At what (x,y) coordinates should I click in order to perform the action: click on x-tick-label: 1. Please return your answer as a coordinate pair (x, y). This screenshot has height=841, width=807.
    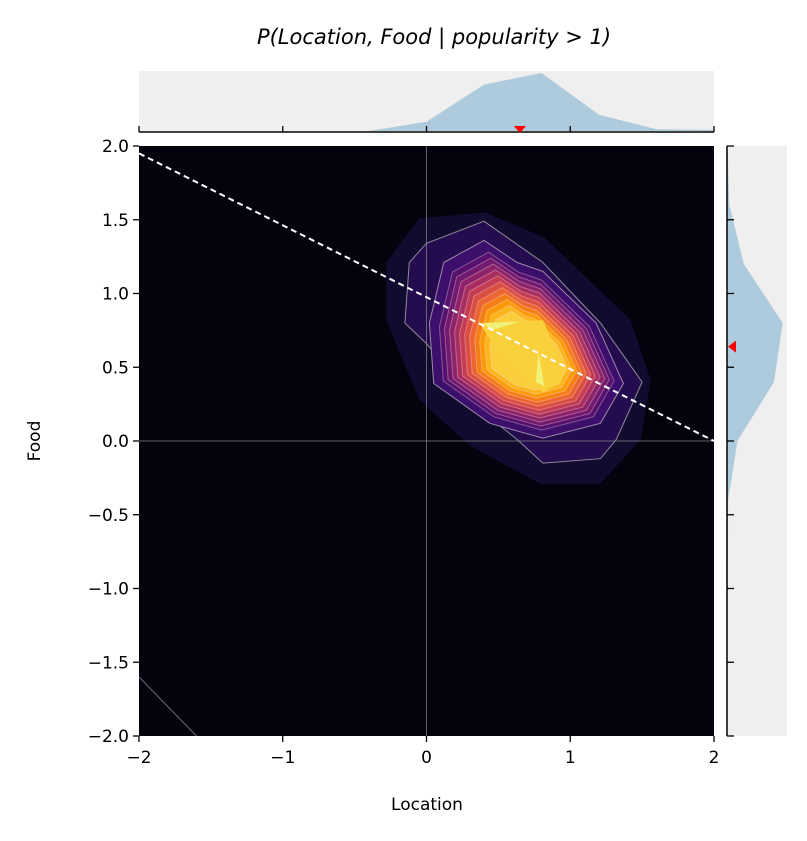
    Looking at the image, I should click on (570, 758).